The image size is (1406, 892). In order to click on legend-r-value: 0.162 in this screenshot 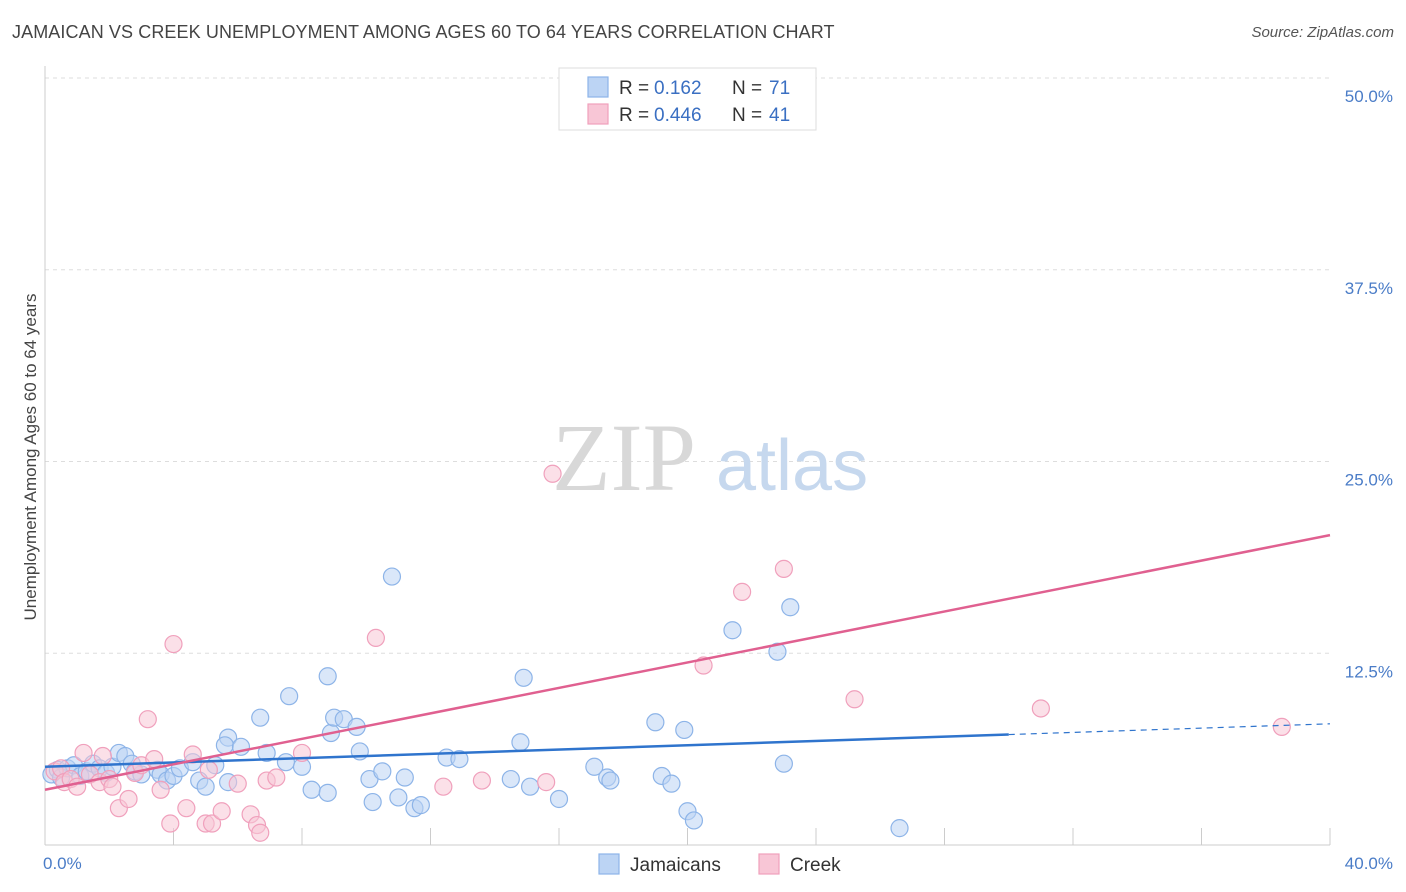, I will do `click(678, 88)`.